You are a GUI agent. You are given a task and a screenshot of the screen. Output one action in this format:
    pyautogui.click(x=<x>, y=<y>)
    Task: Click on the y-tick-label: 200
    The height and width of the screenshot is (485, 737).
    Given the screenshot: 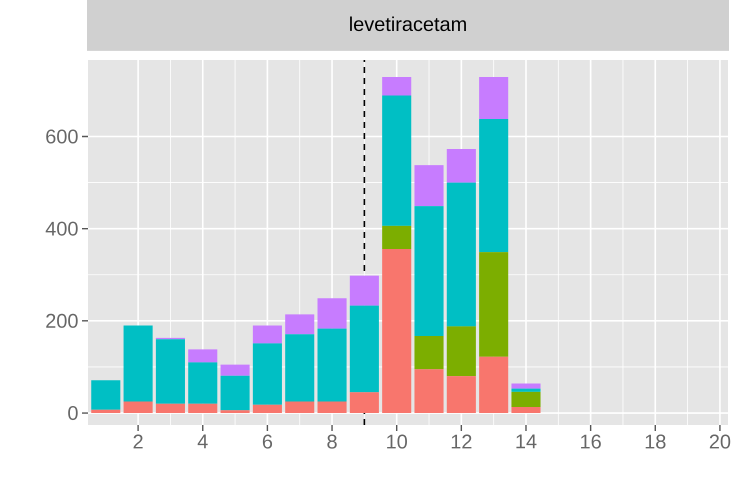 What is the action you would take?
    pyautogui.click(x=62, y=321)
    